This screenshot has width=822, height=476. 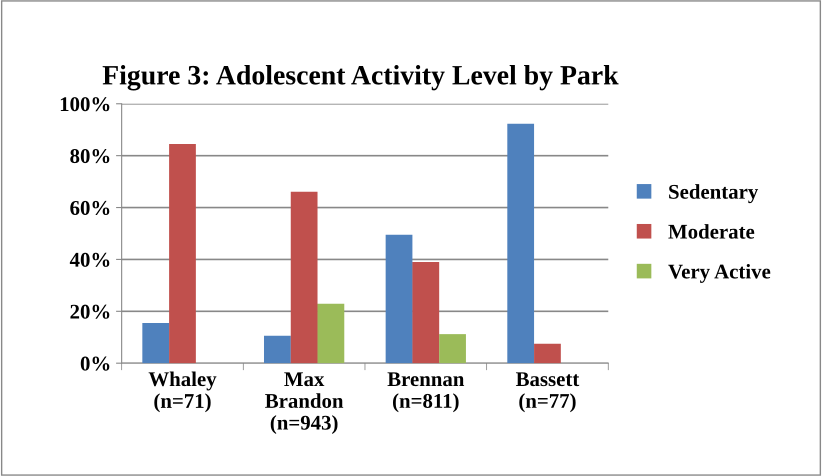 What do you see at coordinates (95, 363) in the screenshot?
I see `y-tick-label: 0%` at bounding box center [95, 363].